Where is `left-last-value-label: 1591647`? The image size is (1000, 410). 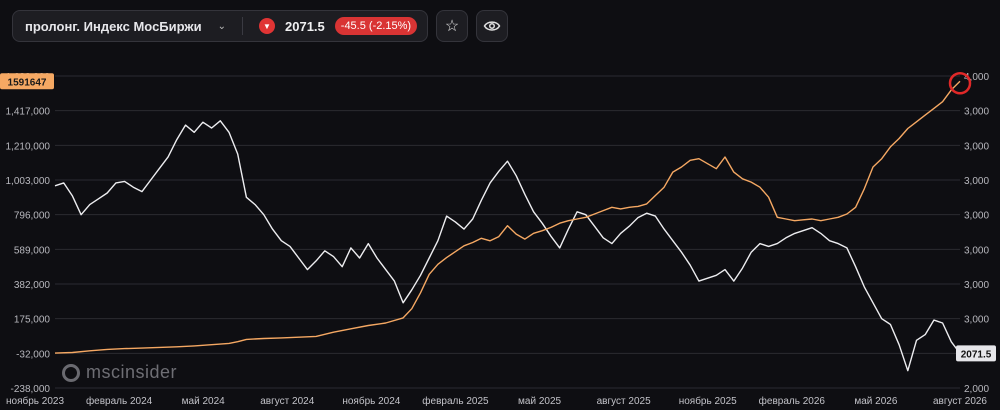 left-last-value-label: 1591647 is located at coordinates (27, 82).